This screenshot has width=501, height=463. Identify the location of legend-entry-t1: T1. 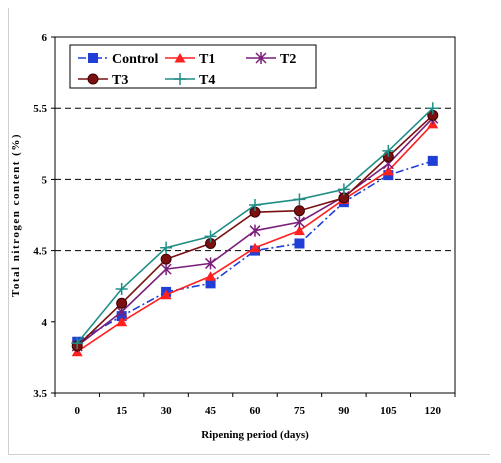
(190, 59).